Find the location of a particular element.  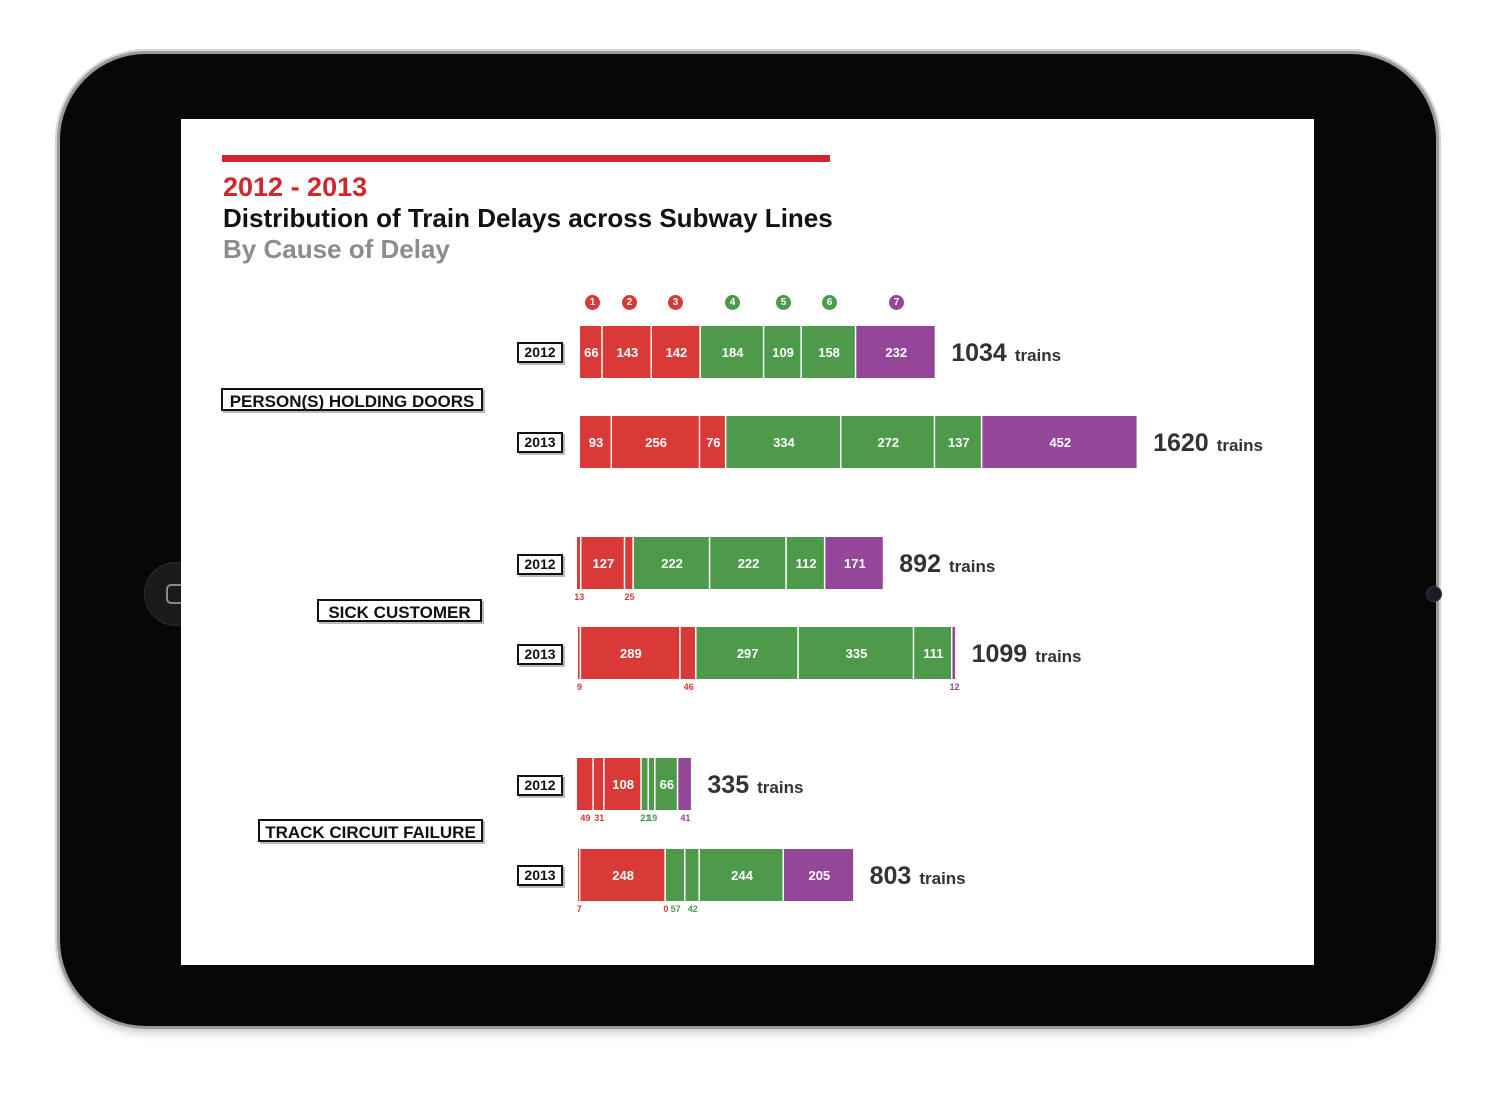

segment-value-label: 184 is located at coordinates (733, 352).